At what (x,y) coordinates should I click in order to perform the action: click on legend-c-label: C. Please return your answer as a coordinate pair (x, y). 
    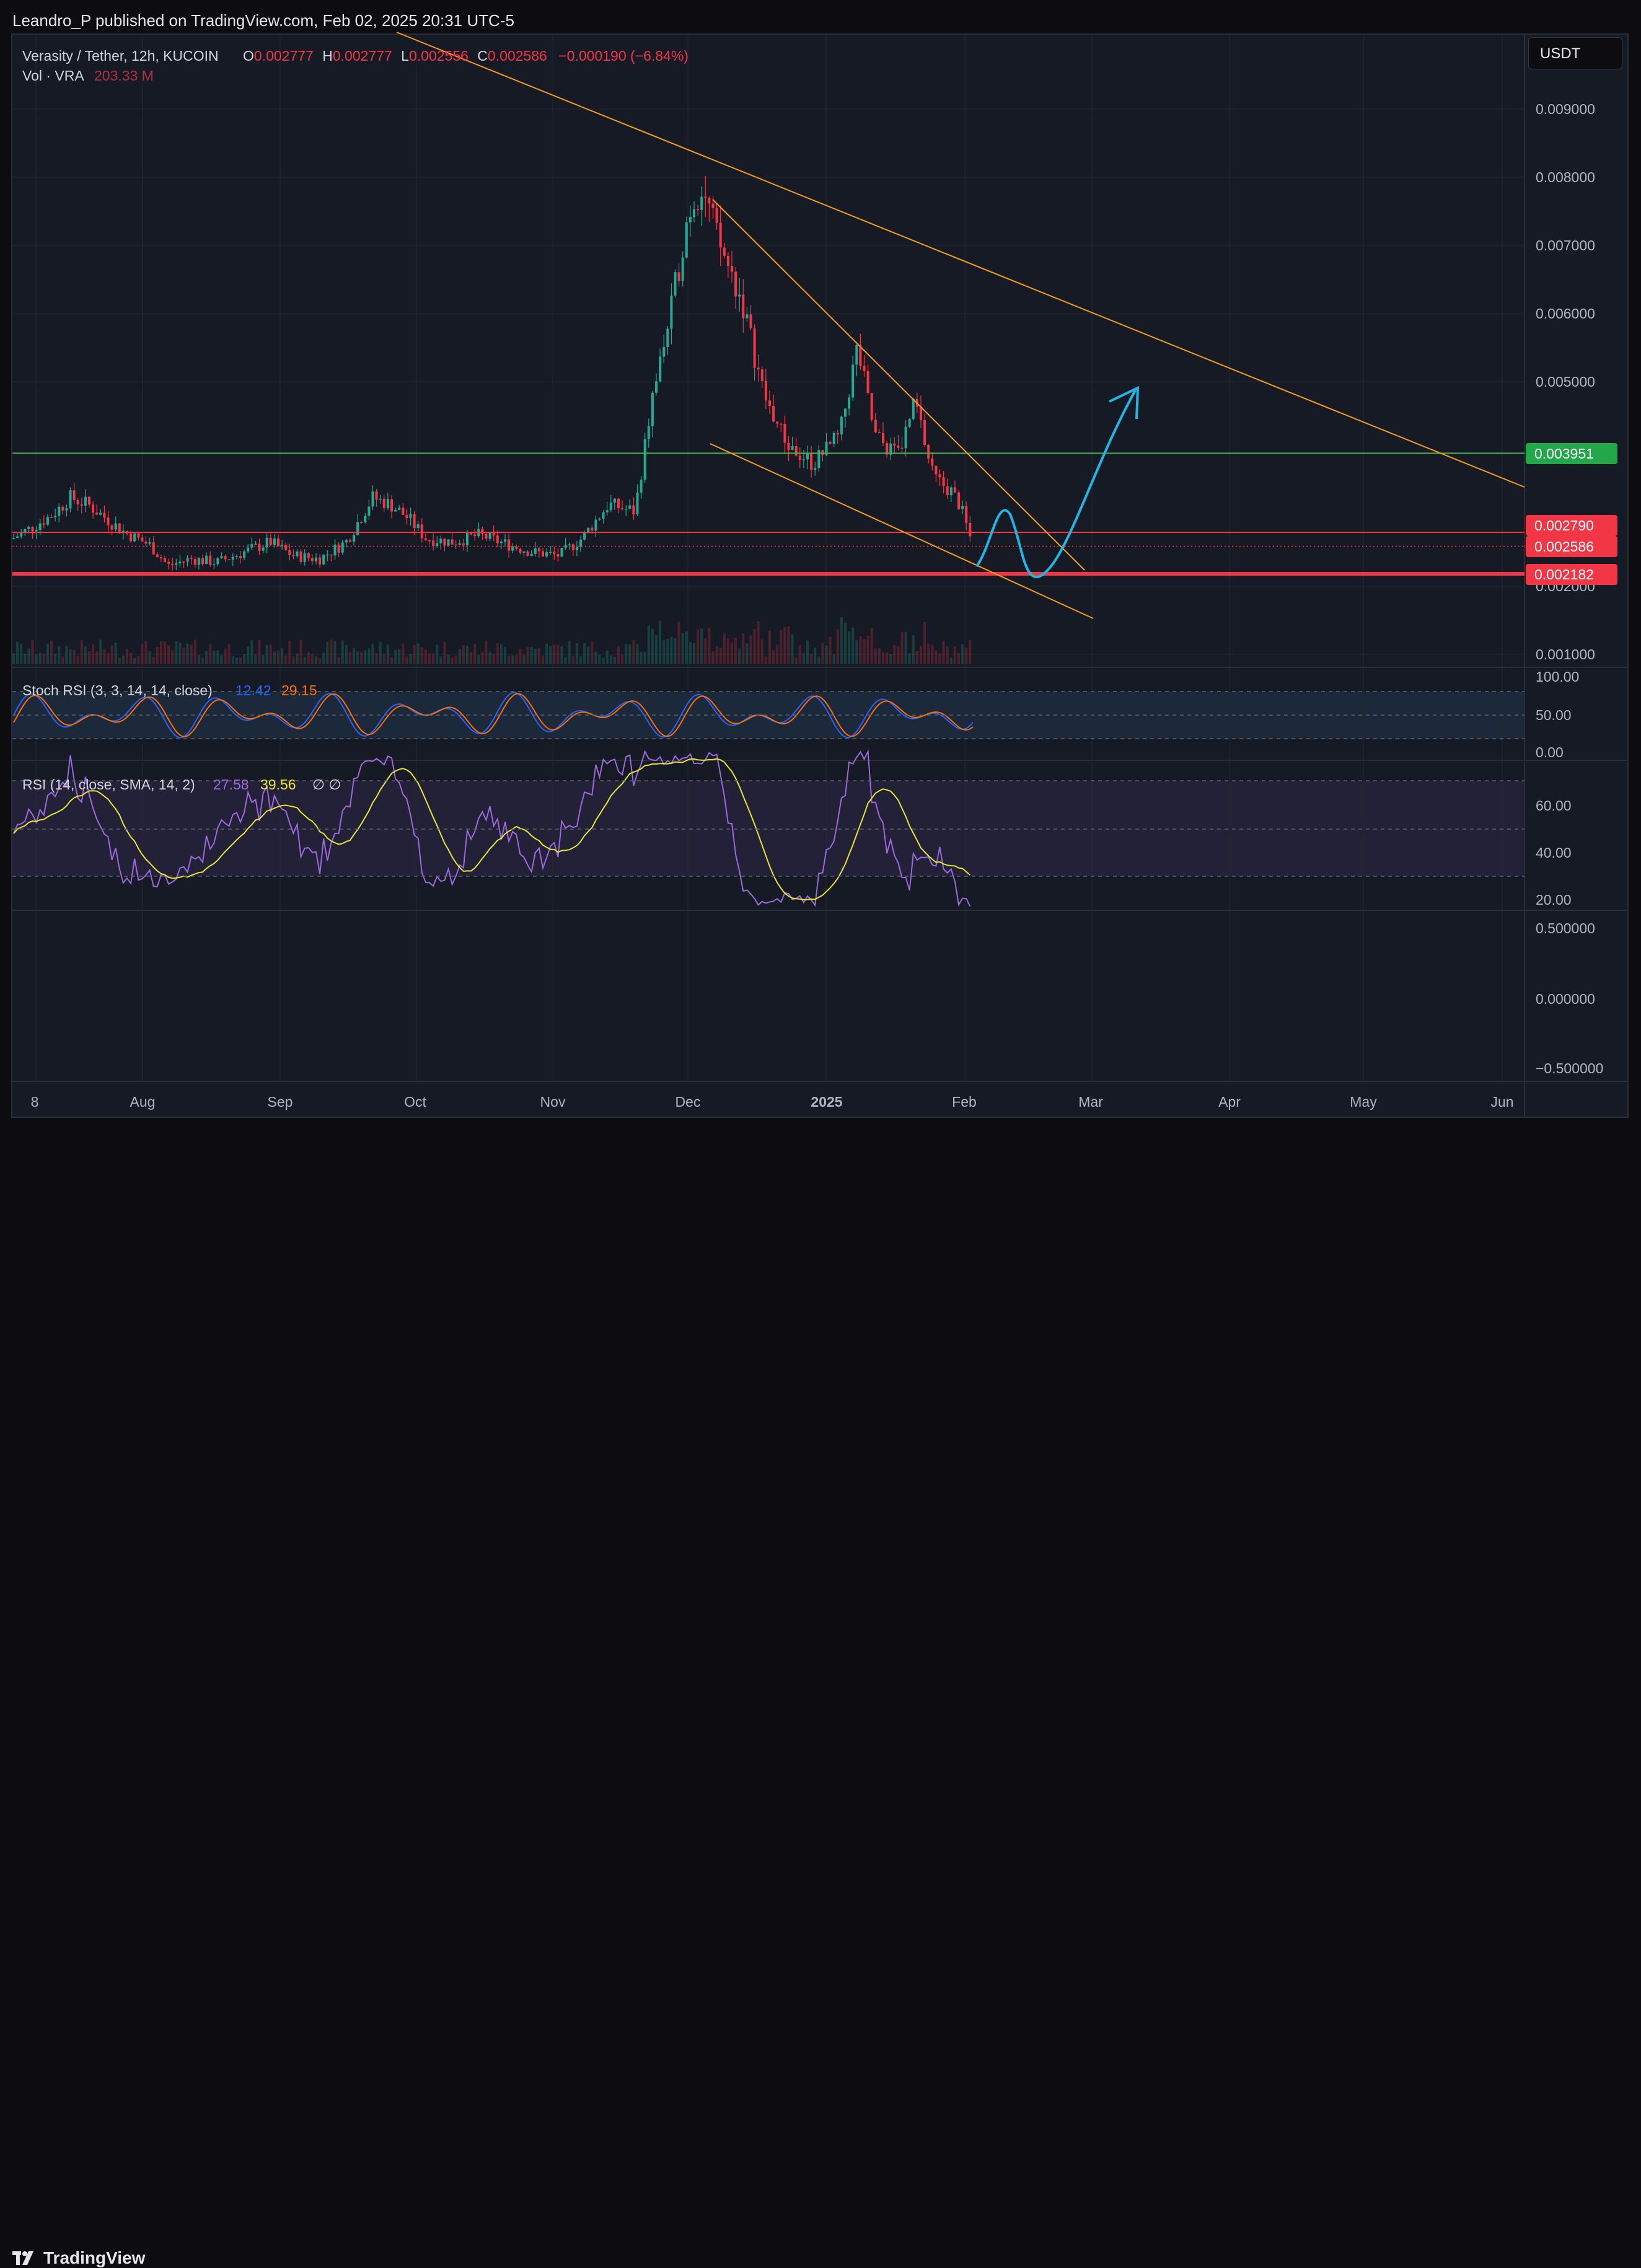
    Looking at the image, I should click on (482, 56).